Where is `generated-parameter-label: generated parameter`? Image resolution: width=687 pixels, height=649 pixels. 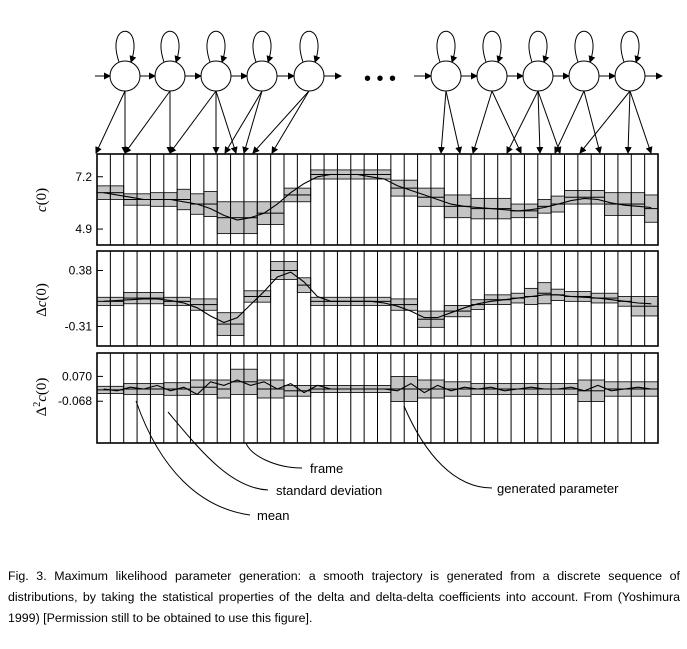 generated-parameter-label: generated parameter is located at coordinates (558, 488).